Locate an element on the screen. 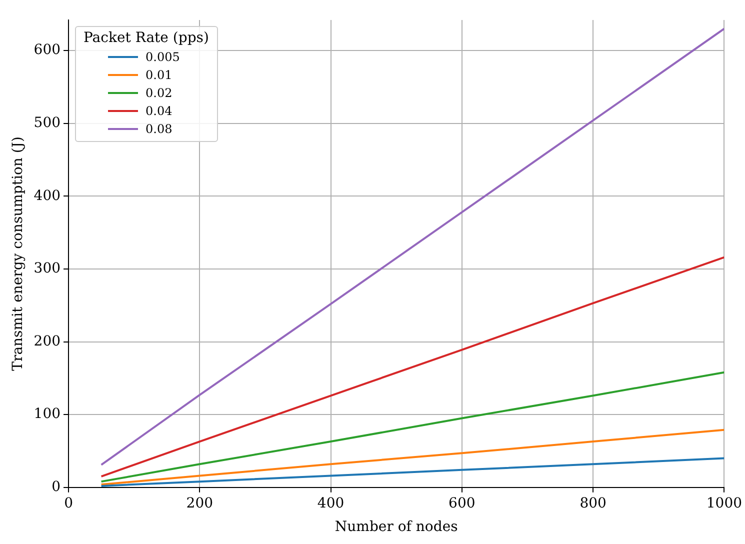  x-tick-label: 400 is located at coordinates (330, 503).